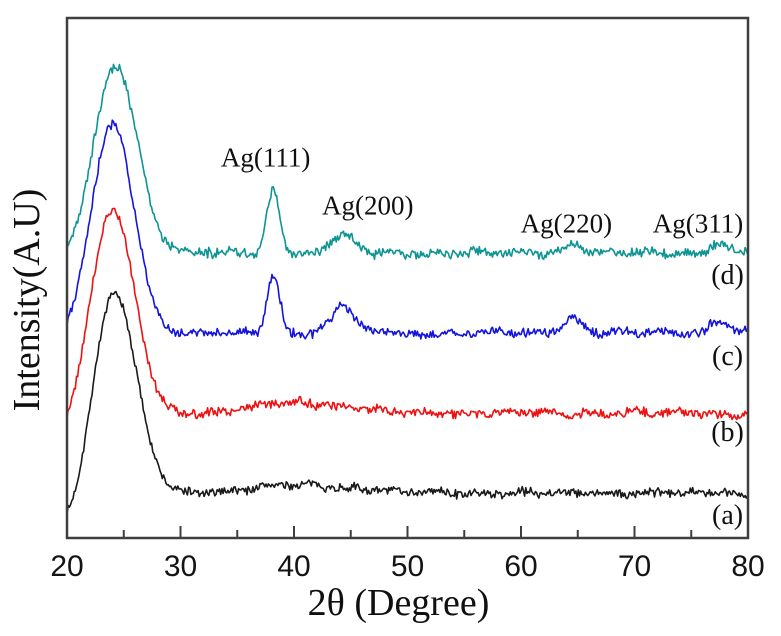 This screenshot has height=636, width=781. What do you see at coordinates (407, 566) in the screenshot?
I see `x-tick-label-50: 50` at bounding box center [407, 566].